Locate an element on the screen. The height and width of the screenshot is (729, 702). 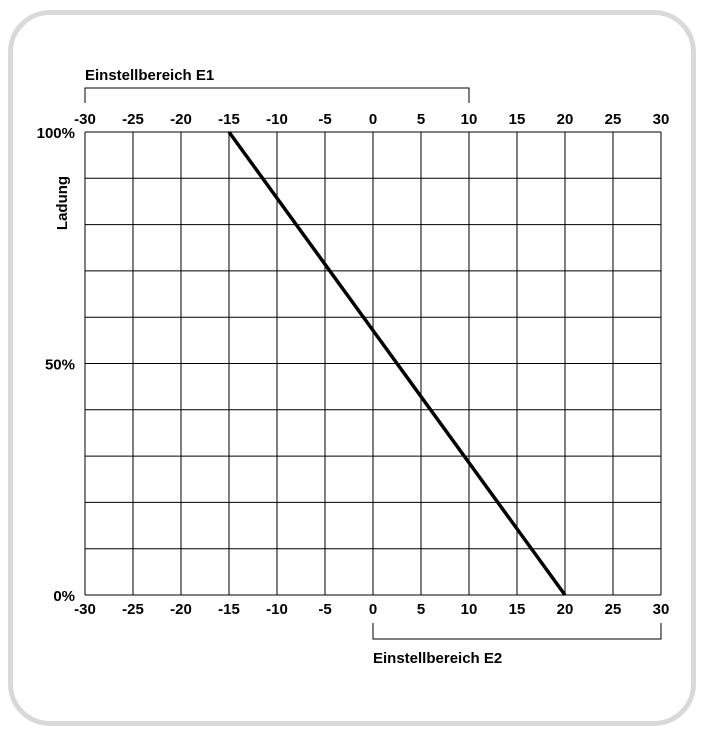
y-axis-label: Ladung is located at coordinates (62, 203).